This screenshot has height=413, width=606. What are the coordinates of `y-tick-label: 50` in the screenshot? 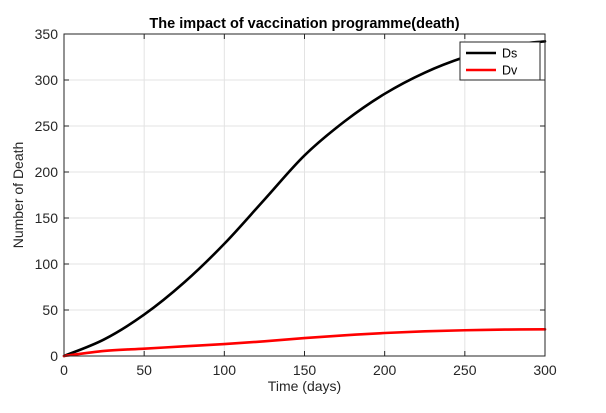 It's located at (50, 310).